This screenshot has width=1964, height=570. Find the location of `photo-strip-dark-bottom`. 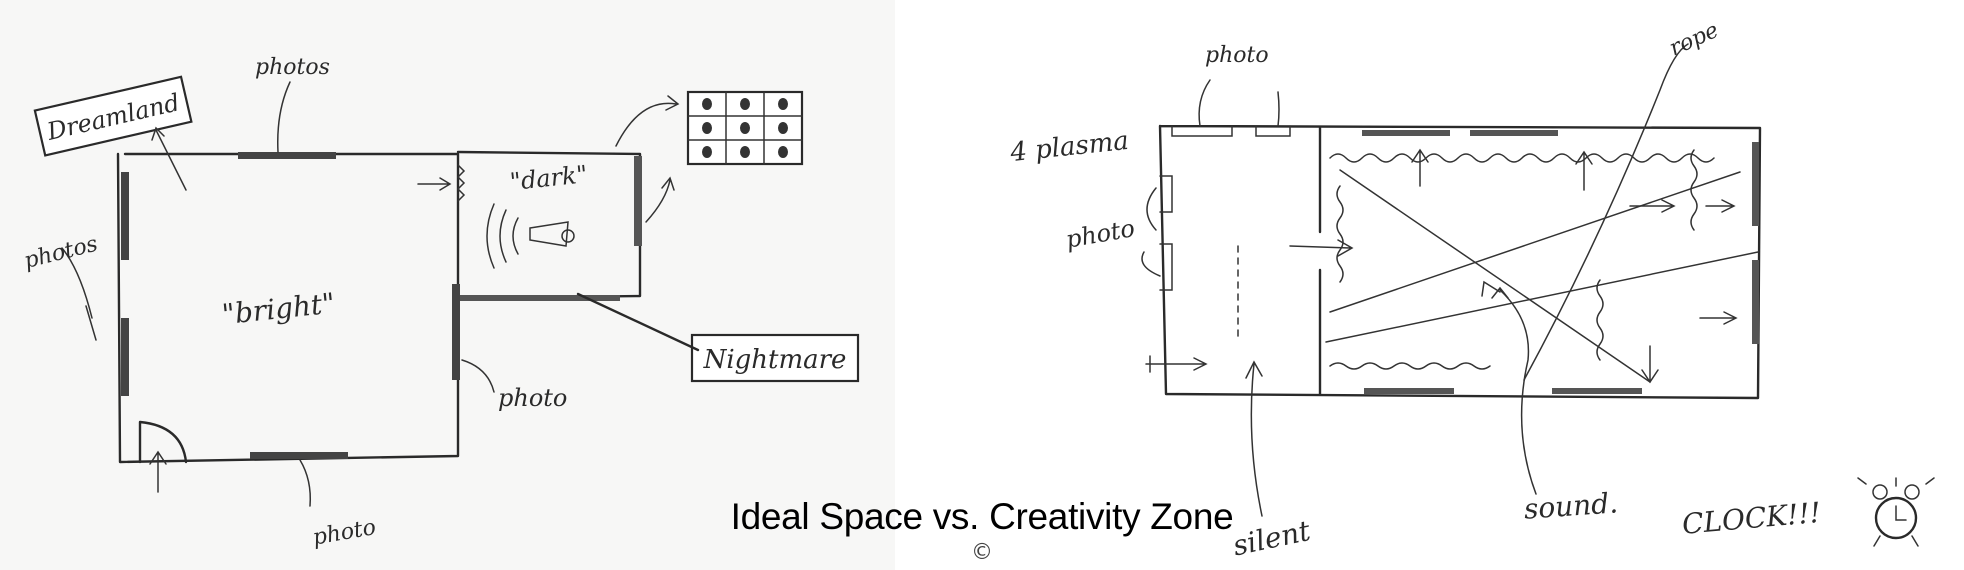

photo-strip-dark-bottom is located at coordinates (540, 298).